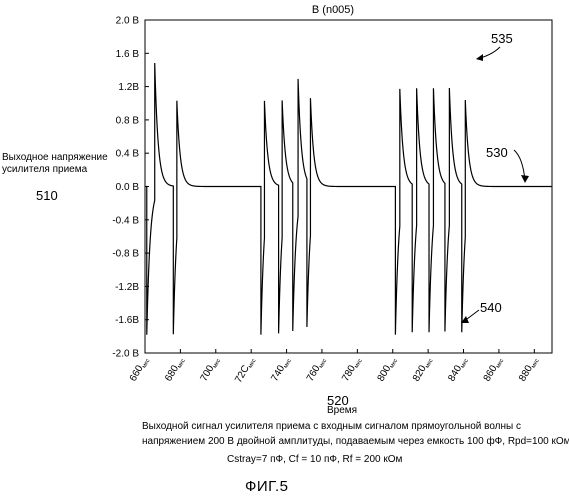  I want to click on x-tick-label: 760мкс, so click(317, 369).